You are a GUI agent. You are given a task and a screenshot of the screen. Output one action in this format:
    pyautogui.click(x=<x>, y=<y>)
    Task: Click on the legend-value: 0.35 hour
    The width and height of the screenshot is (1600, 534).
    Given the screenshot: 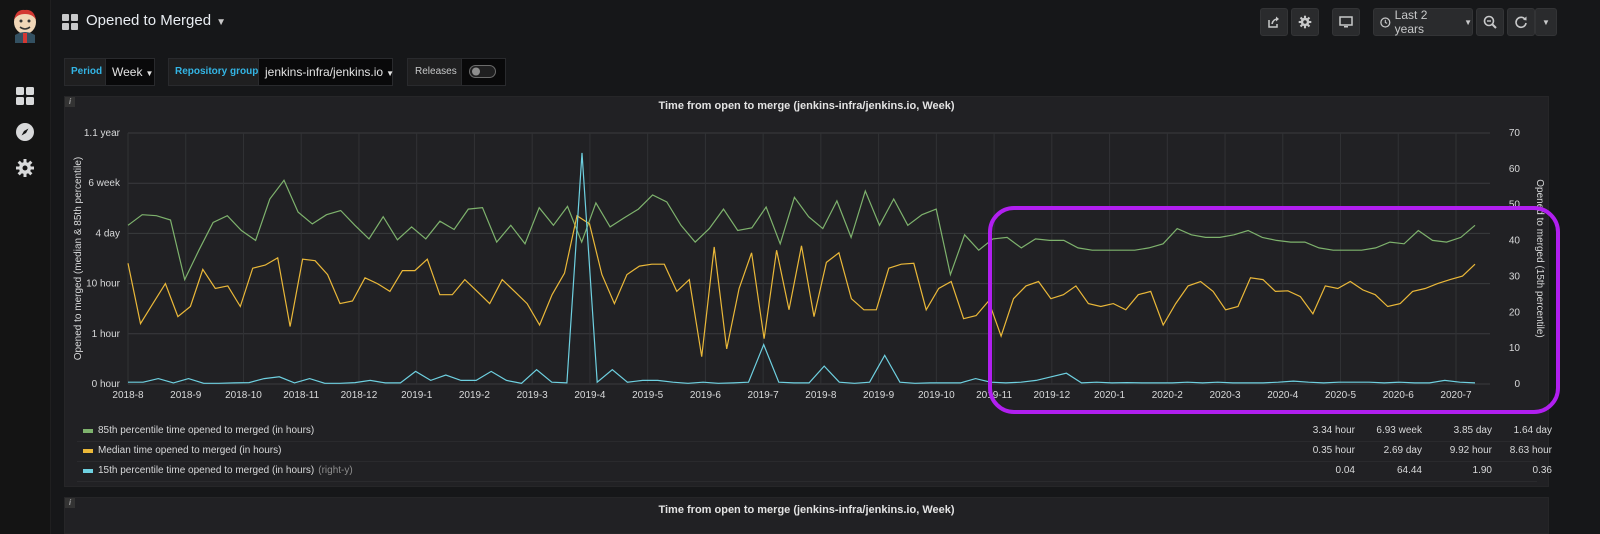 What is the action you would take?
    pyautogui.click(x=1333, y=450)
    